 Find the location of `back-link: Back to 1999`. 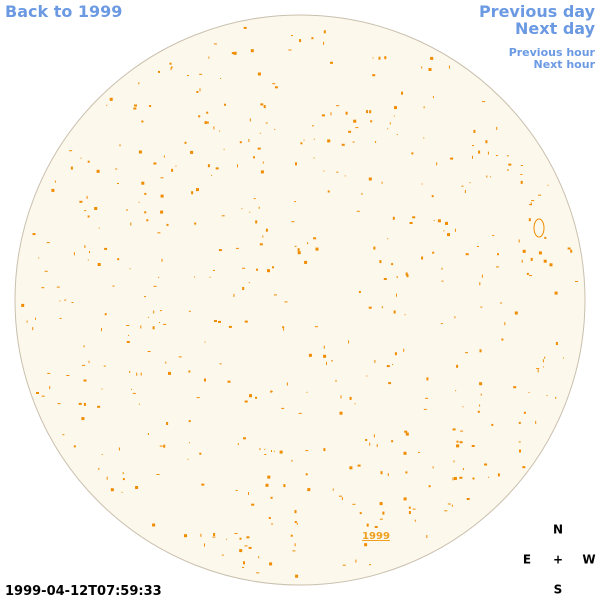

back-link: Back to 1999 is located at coordinates (63, 11).